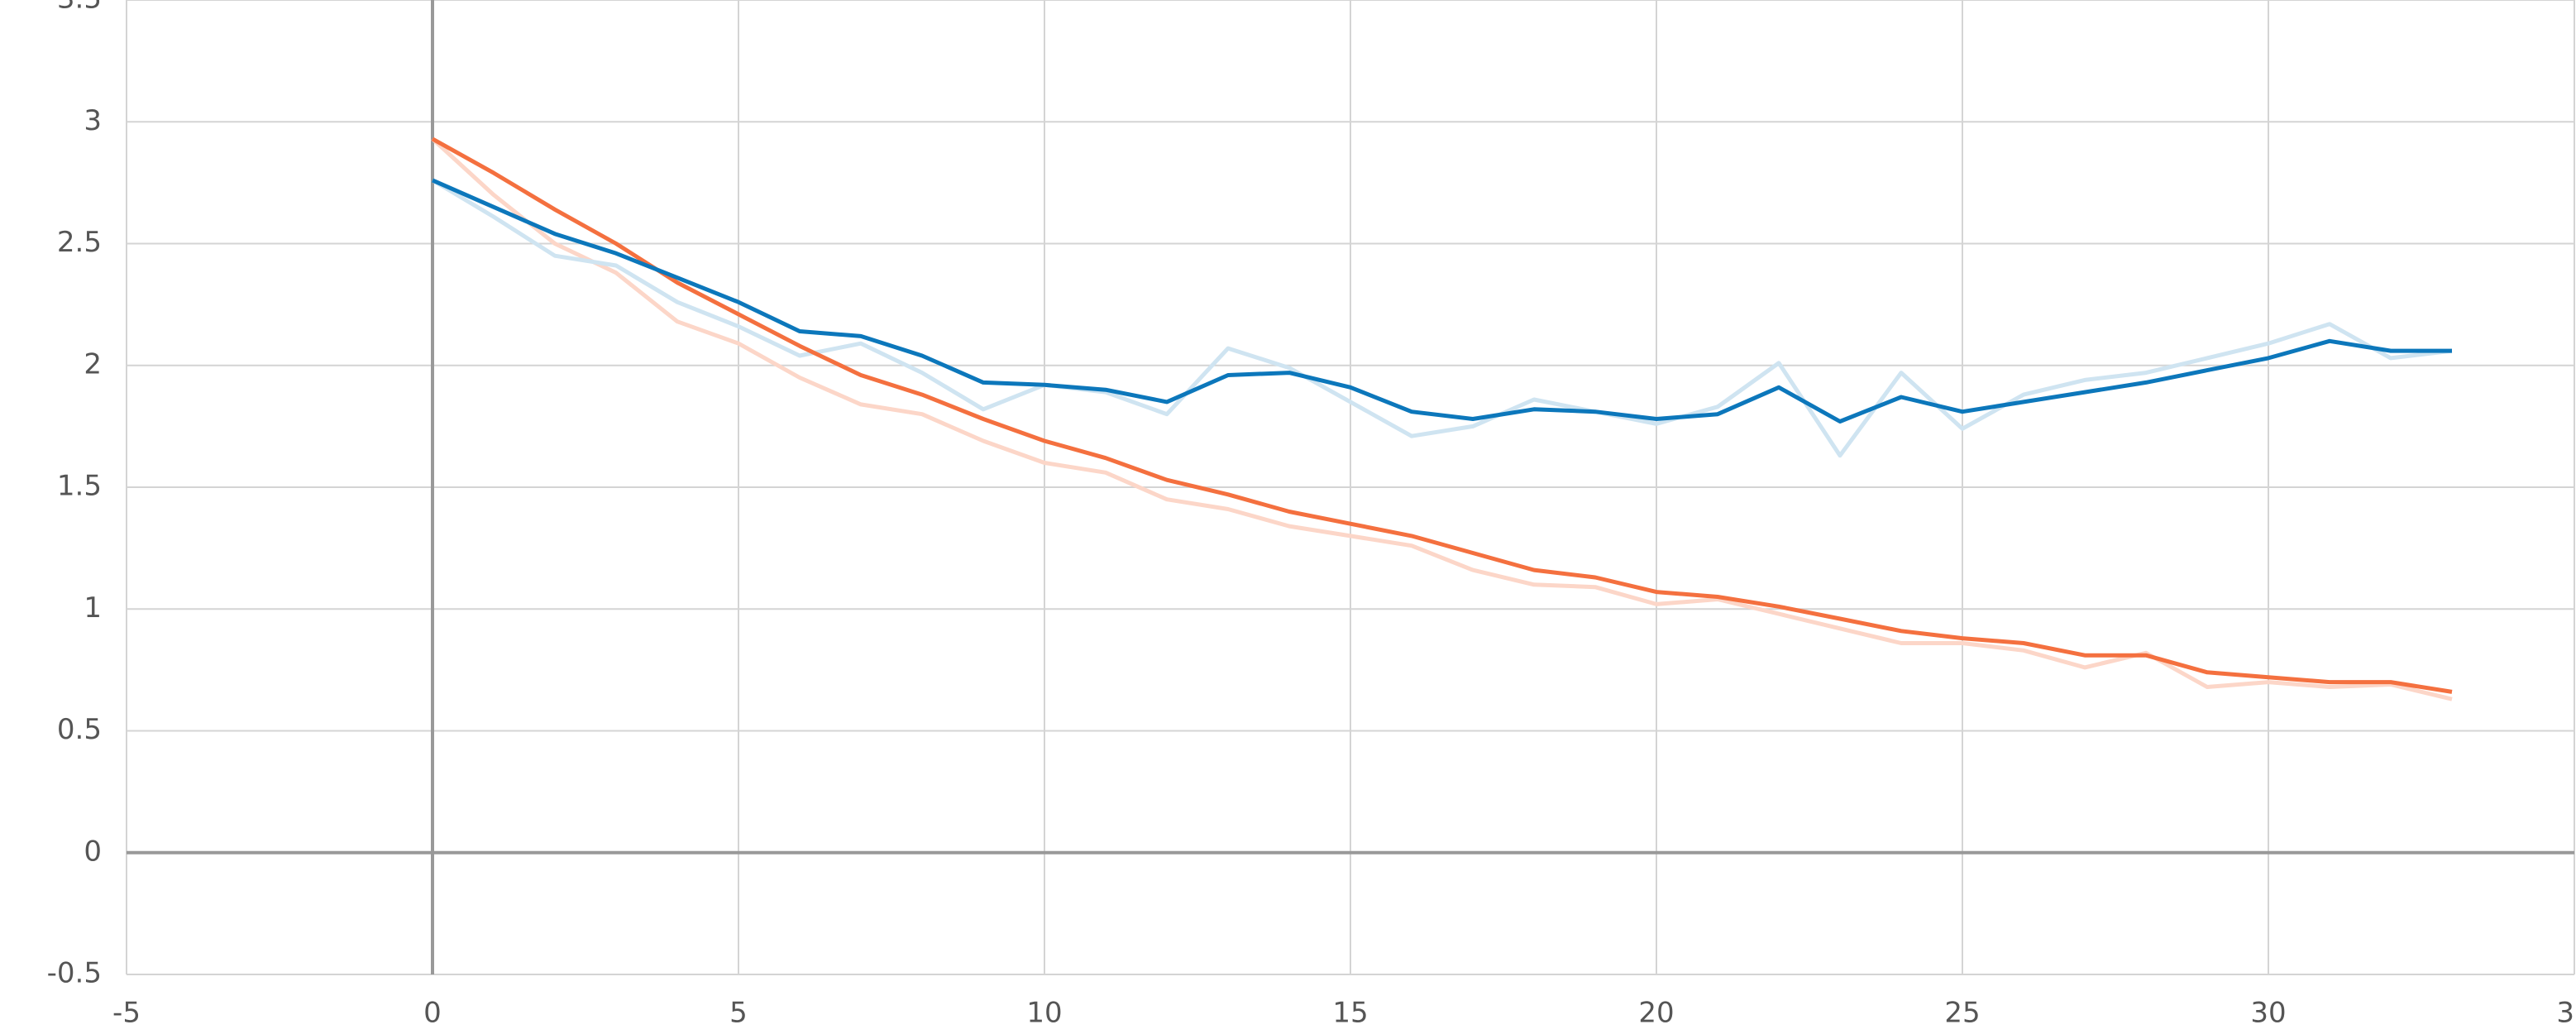  What do you see at coordinates (93, 120) in the screenshot?
I see `y-tick-label: 3` at bounding box center [93, 120].